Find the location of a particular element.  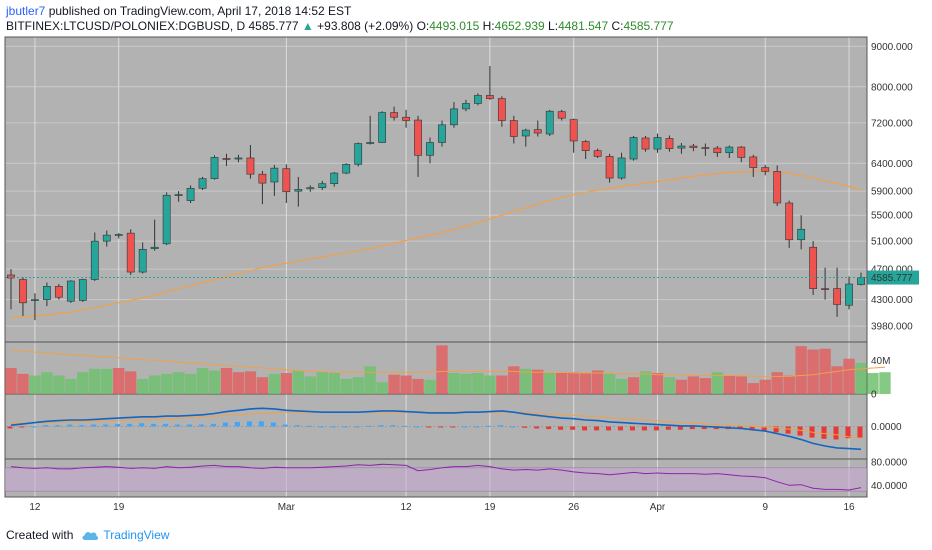

open-label: O: is located at coordinates (423, 26).